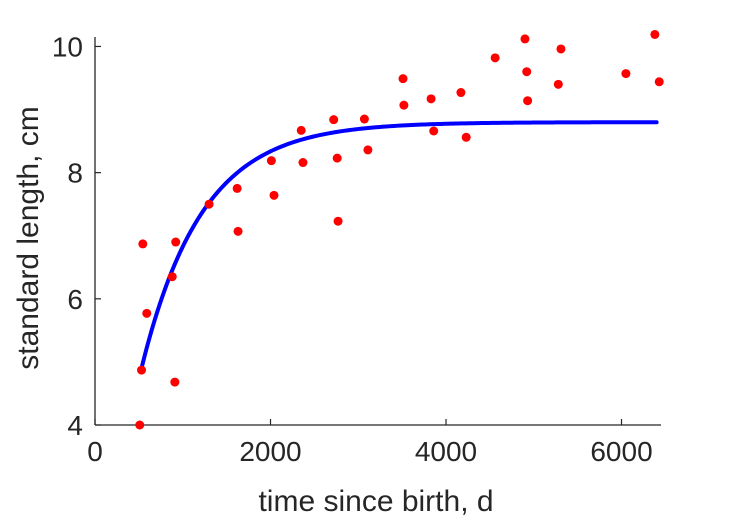 The height and width of the screenshot is (521, 729). Describe the element at coordinates (270, 451) in the screenshot. I see `x-tick-label: 2000` at that location.